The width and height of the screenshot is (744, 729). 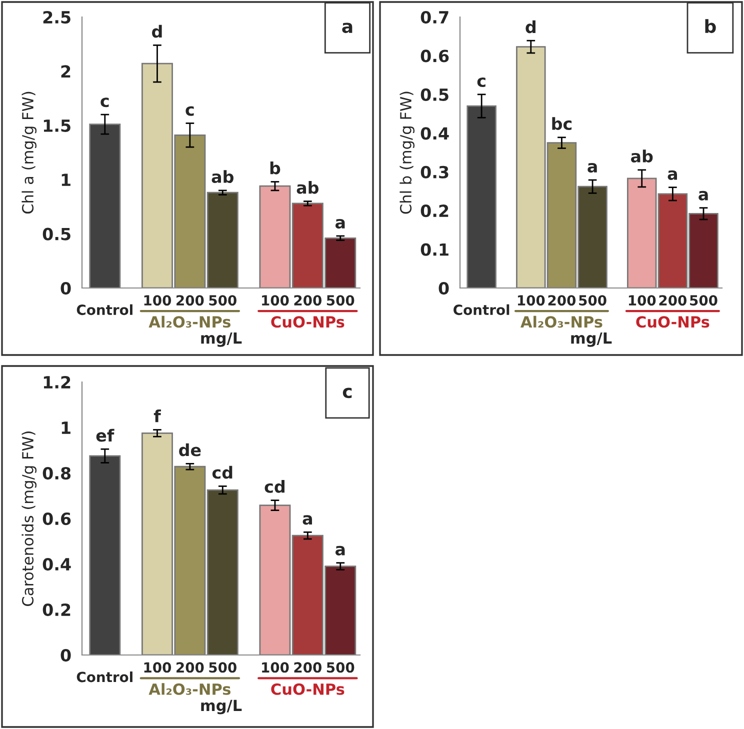 What do you see at coordinates (407, 153) in the screenshot?
I see `y-axis-title: Chl b (mg/g FW)` at bounding box center [407, 153].